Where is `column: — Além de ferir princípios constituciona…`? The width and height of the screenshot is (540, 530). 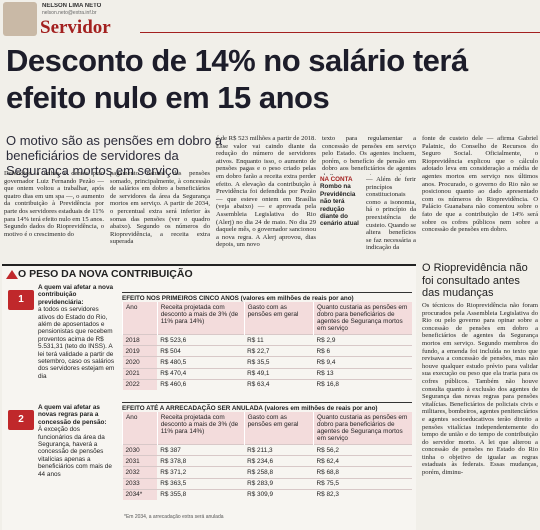 column: — Além de ferir princípios constituciona… is located at coordinates (391, 214).